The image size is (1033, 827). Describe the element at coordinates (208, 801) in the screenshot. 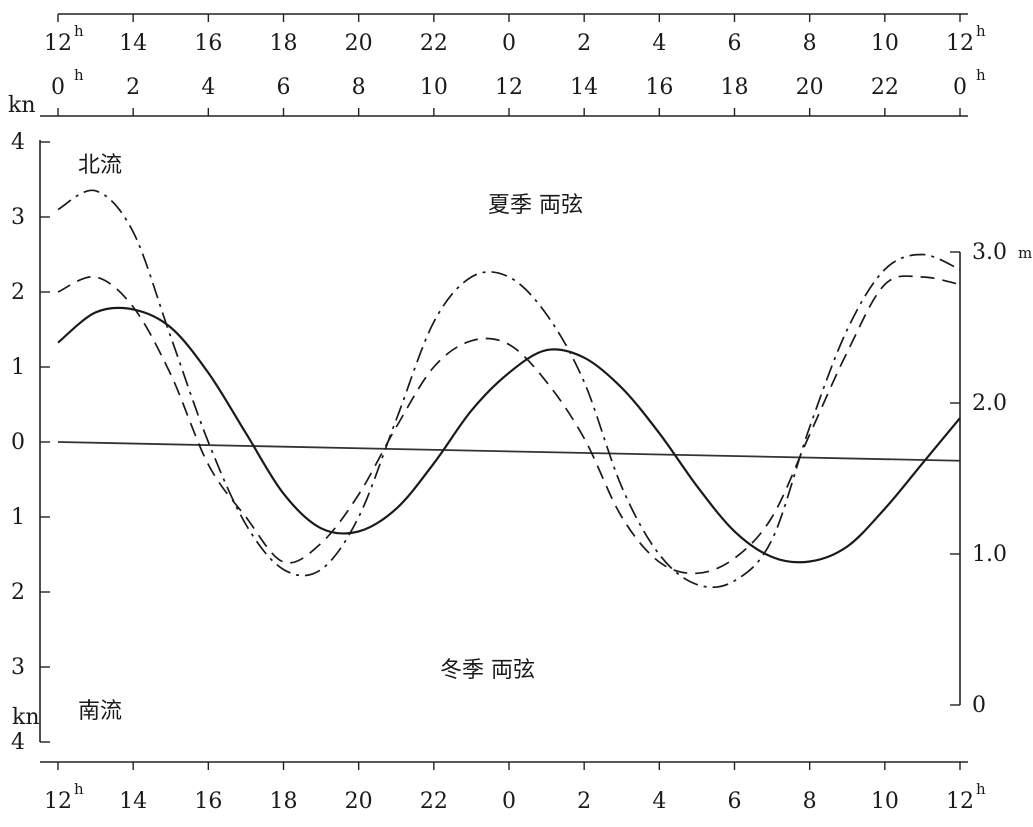

I see `bottom-axis-label: 16` at that location.